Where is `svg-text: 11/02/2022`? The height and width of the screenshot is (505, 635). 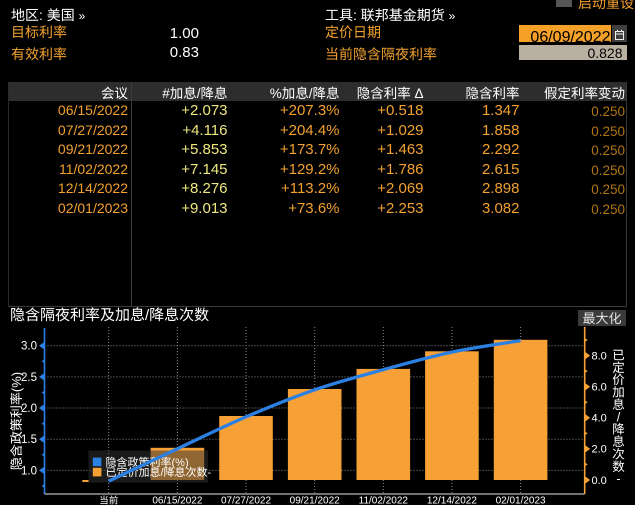 svg-text: 11/02/2022 is located at coordinates (384, 498).